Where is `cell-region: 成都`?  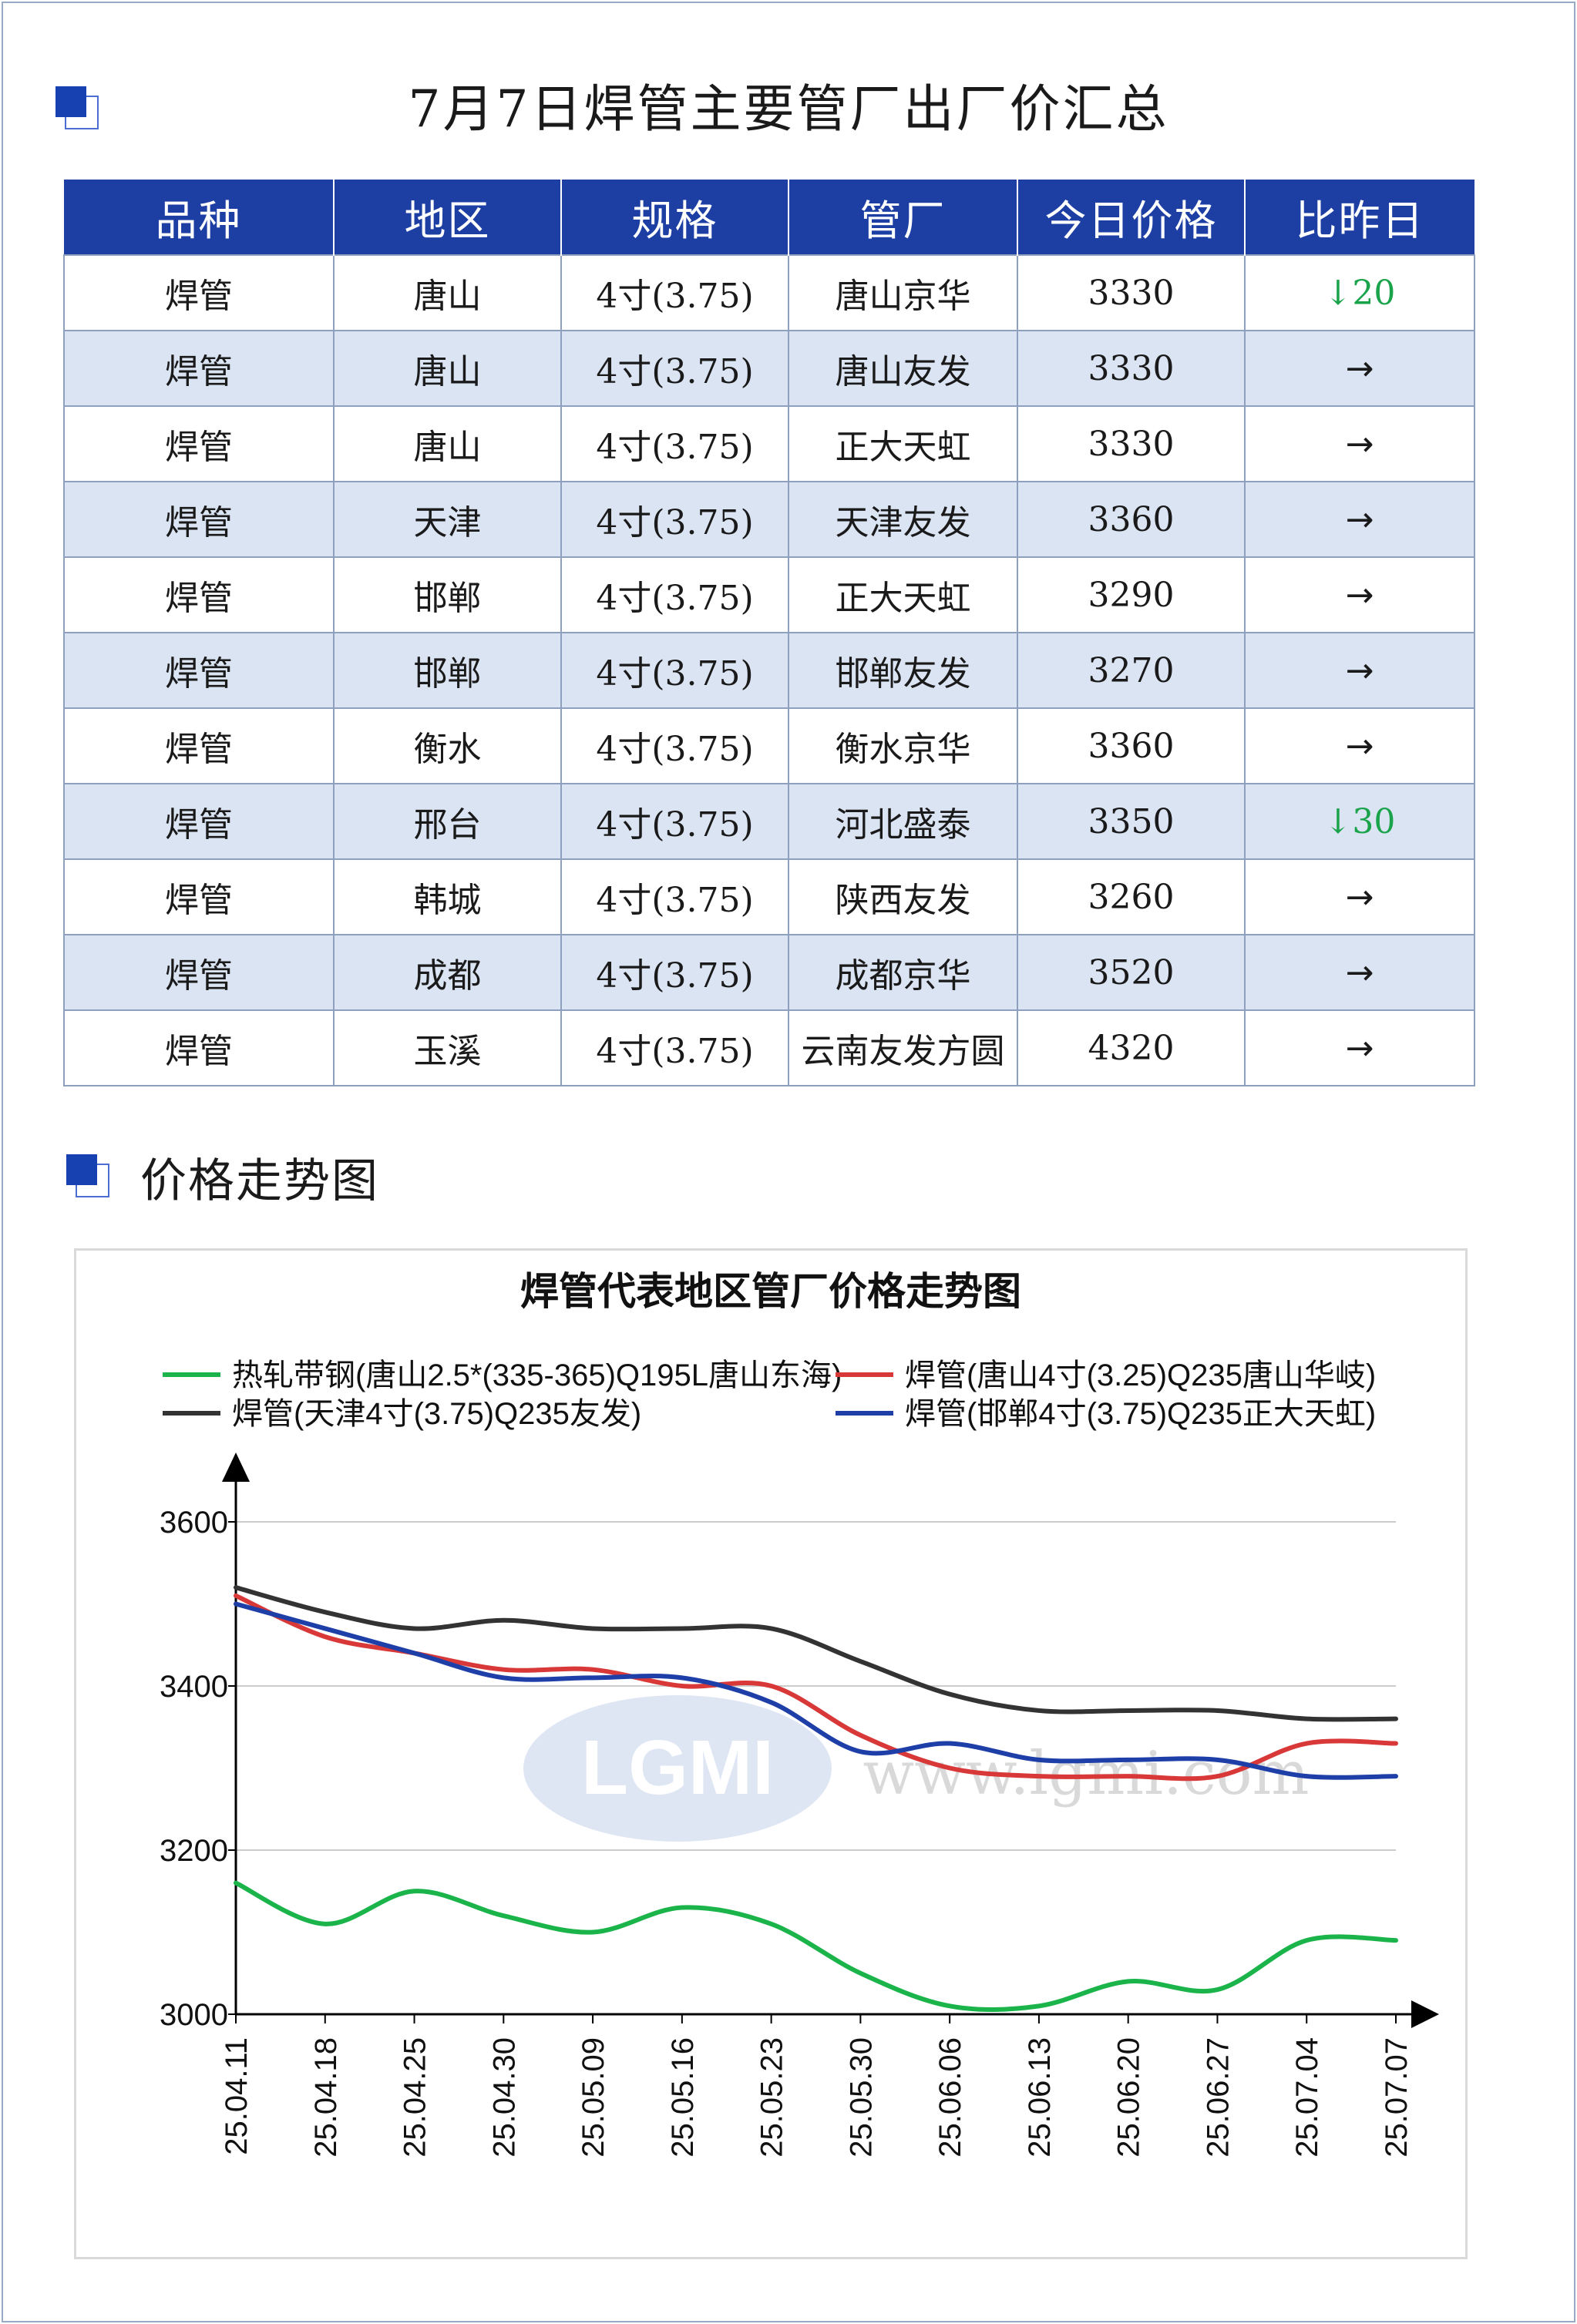
cell-region: 成都 is located at coordinates (447, 973).